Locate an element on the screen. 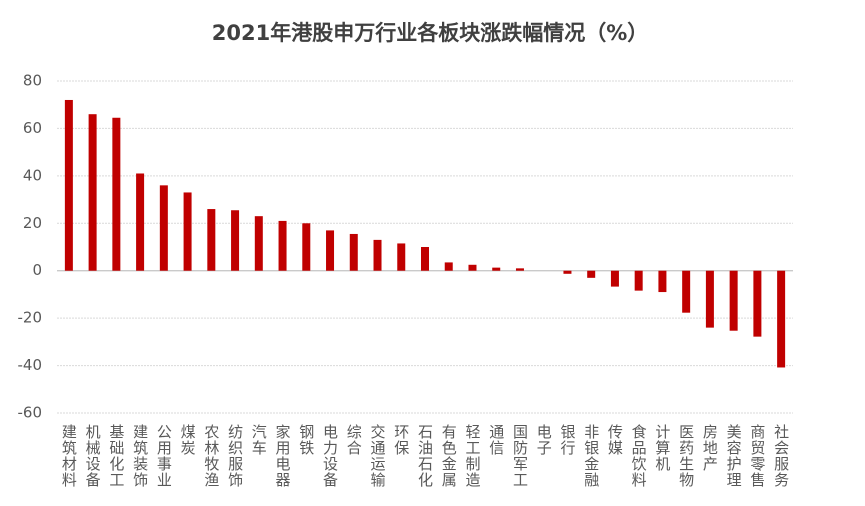 The width and height of the screenshot is (865, 506). y-tick-label: -40 is located at coordinates (30, 365).